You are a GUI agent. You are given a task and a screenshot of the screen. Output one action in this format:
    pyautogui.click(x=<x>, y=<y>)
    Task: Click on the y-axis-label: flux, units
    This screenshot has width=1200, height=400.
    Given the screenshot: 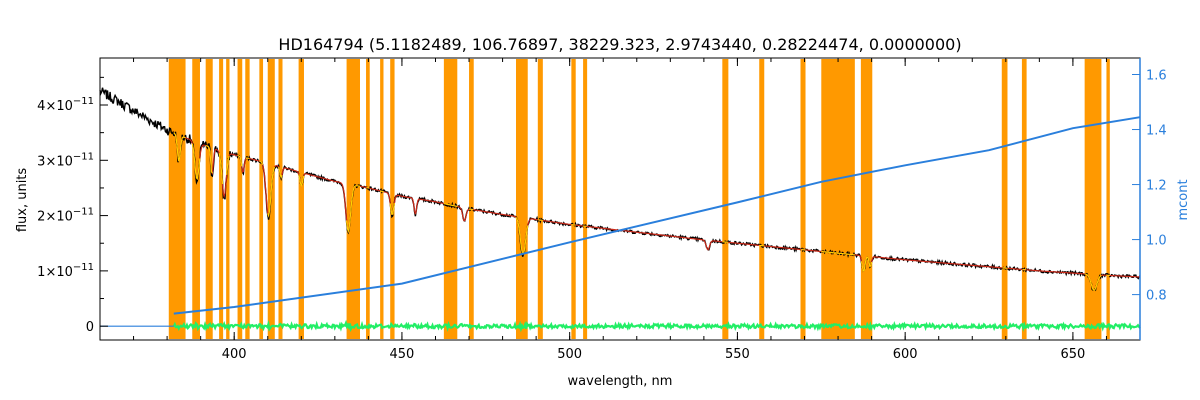 What is the action you would take?
    pyautogui.click(x=22, y=200)
    